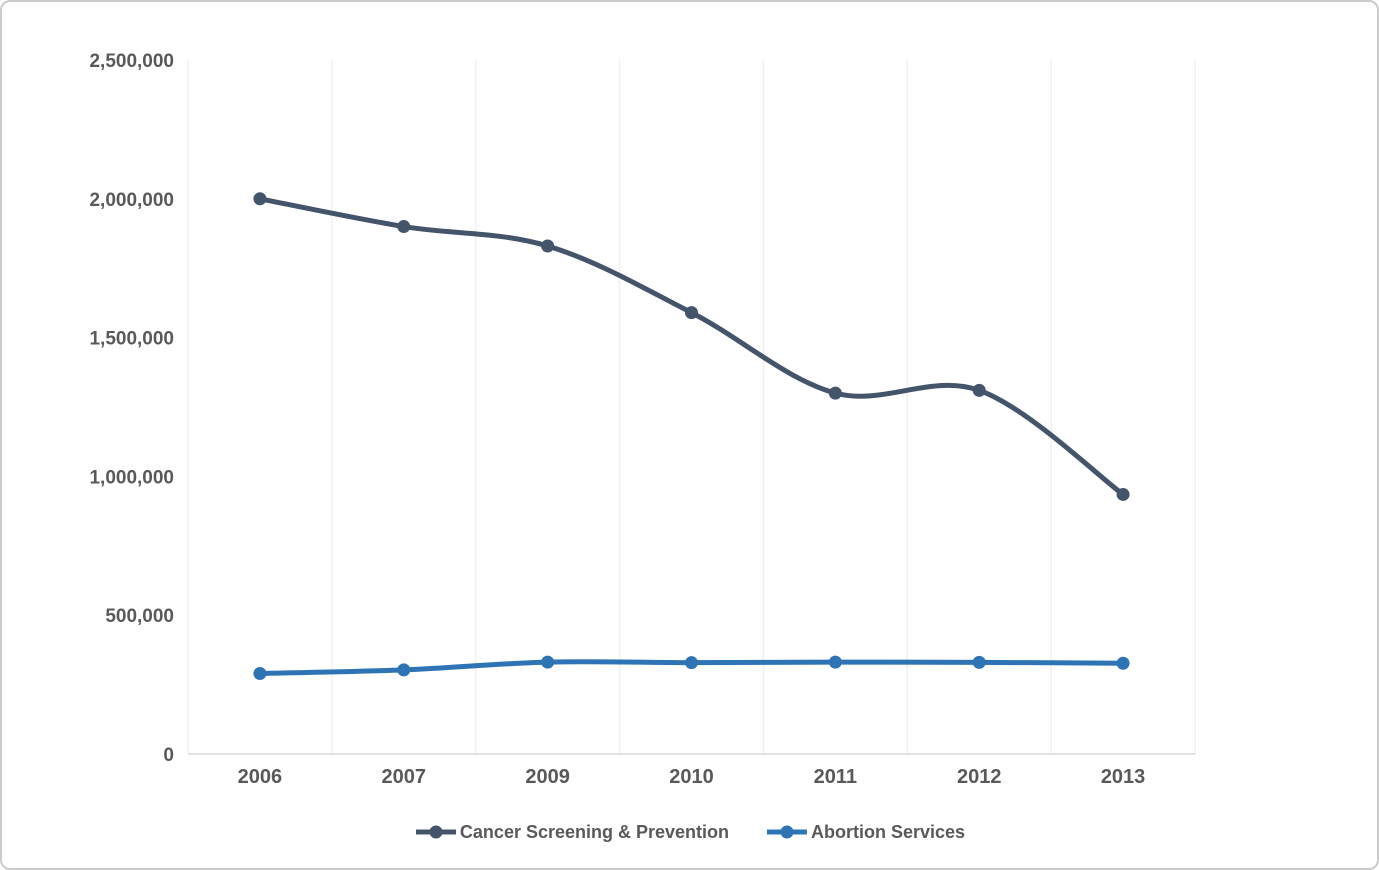 This screenshot has width=1379, height=870. Describe the element at coordinates (131, 339) in the screenshot. I see `y-tick-label: 1,500,000` at that location.